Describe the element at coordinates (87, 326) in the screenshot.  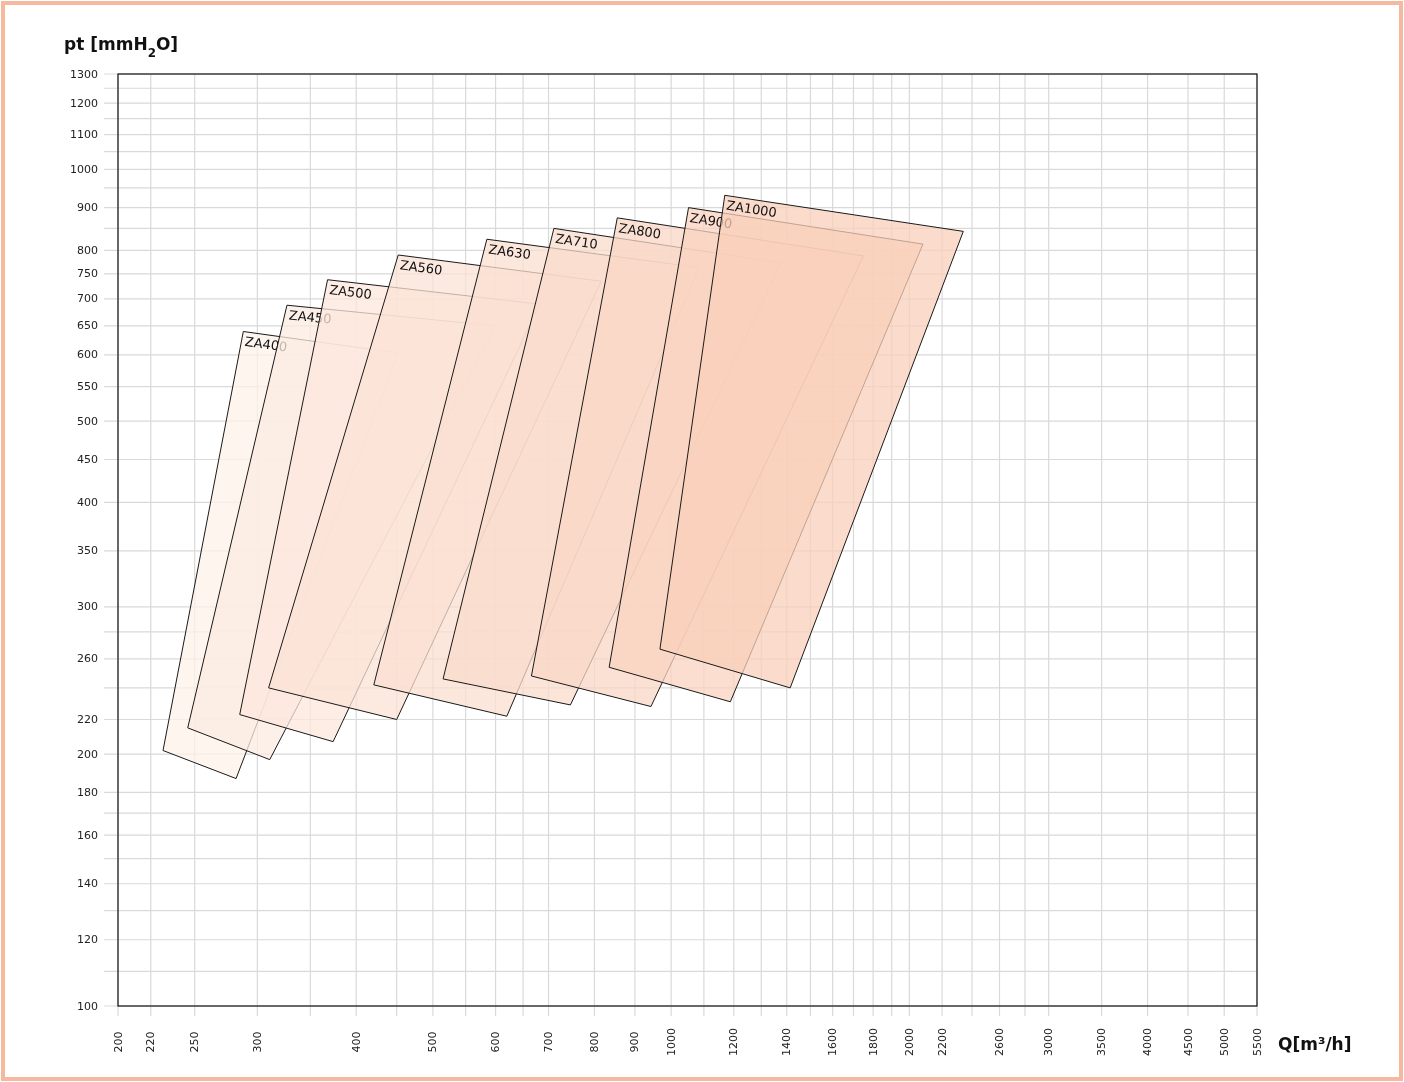
I see `y-tick-label: 650` at that location.